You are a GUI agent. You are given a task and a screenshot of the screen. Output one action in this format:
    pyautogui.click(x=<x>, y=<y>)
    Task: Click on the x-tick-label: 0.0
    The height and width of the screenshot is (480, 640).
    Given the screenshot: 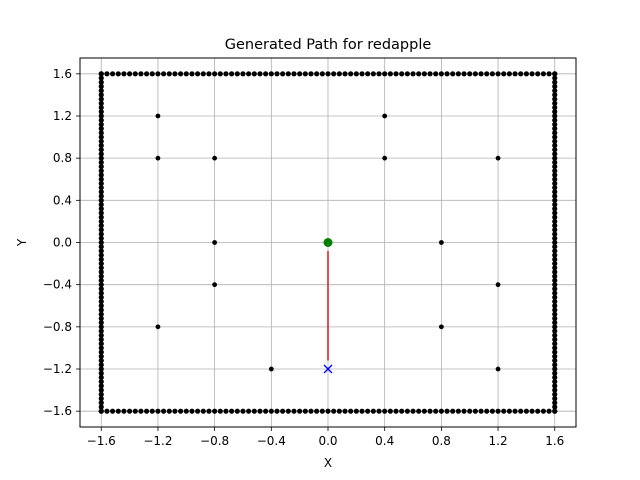 What is the action you would take?
    pyautogui.click(x=327, y=441)
    